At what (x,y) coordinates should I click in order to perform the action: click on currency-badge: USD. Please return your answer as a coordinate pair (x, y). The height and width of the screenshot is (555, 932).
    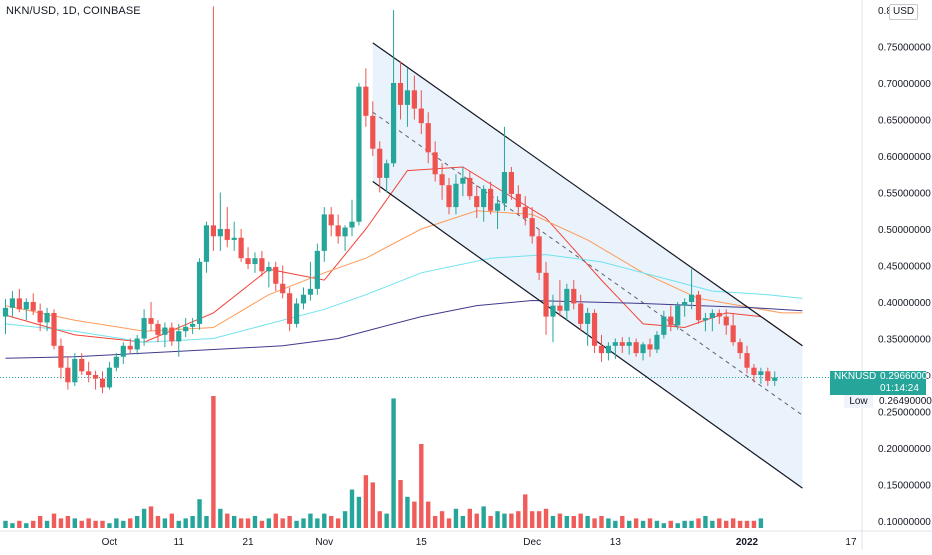
    Looking at the image, I should click on (904, 12).